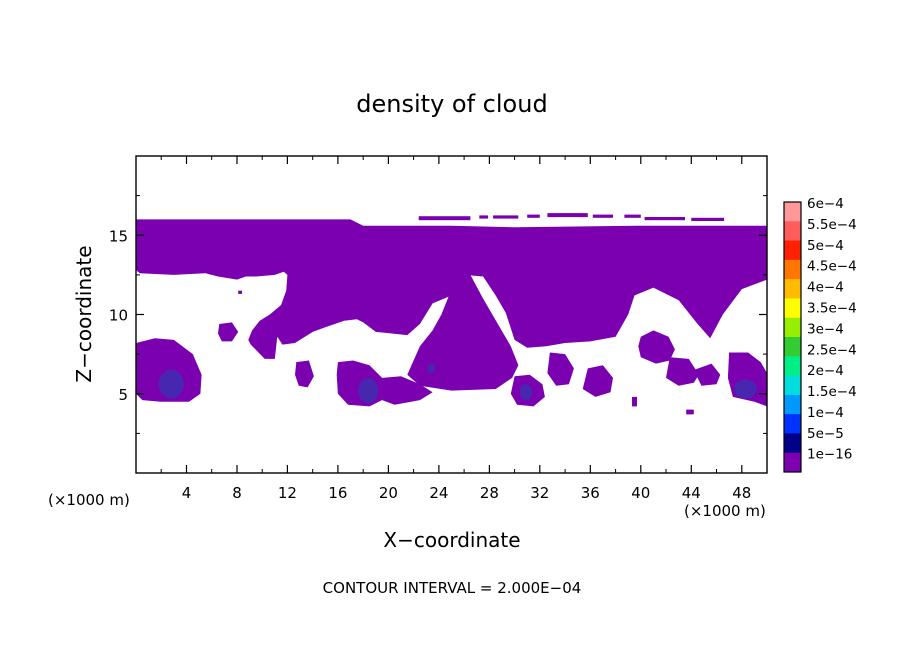 The width and height of the screenshot is (904, 658). Describe the element at coordinates (438, 493) in the screenshot. I see `x-tick-label: 24` at that location.